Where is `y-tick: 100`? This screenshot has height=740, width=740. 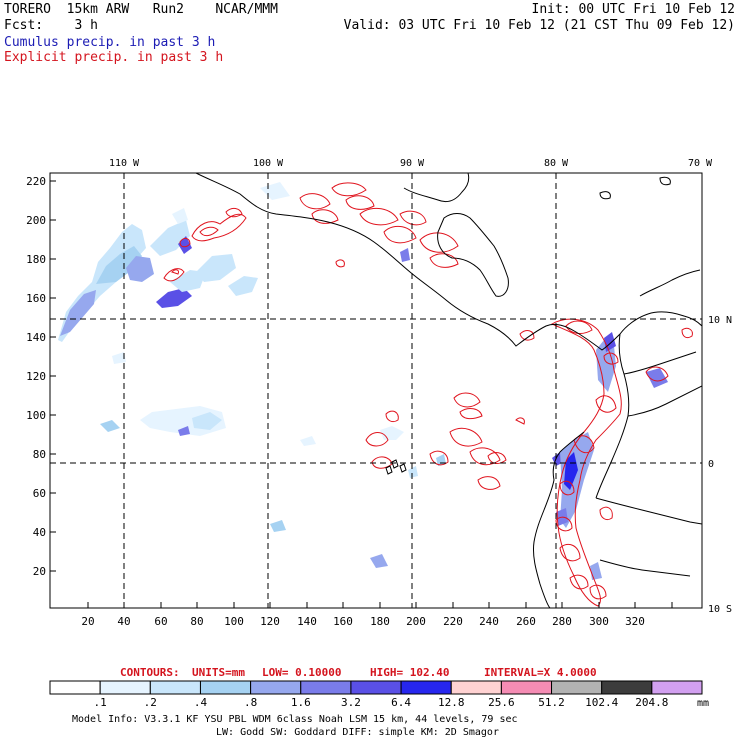 y-tick: 100 is located at coordinates (36, 415).